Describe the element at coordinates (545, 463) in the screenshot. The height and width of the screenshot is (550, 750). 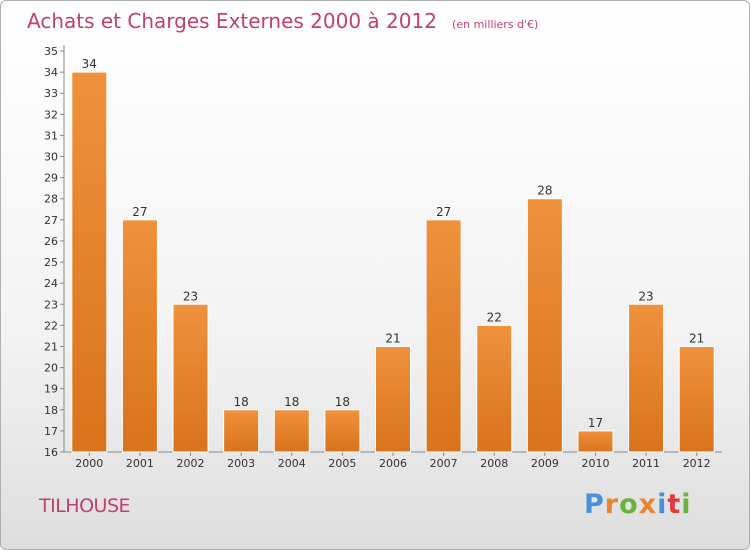
I see `x-tick-label: 2009` at that location.